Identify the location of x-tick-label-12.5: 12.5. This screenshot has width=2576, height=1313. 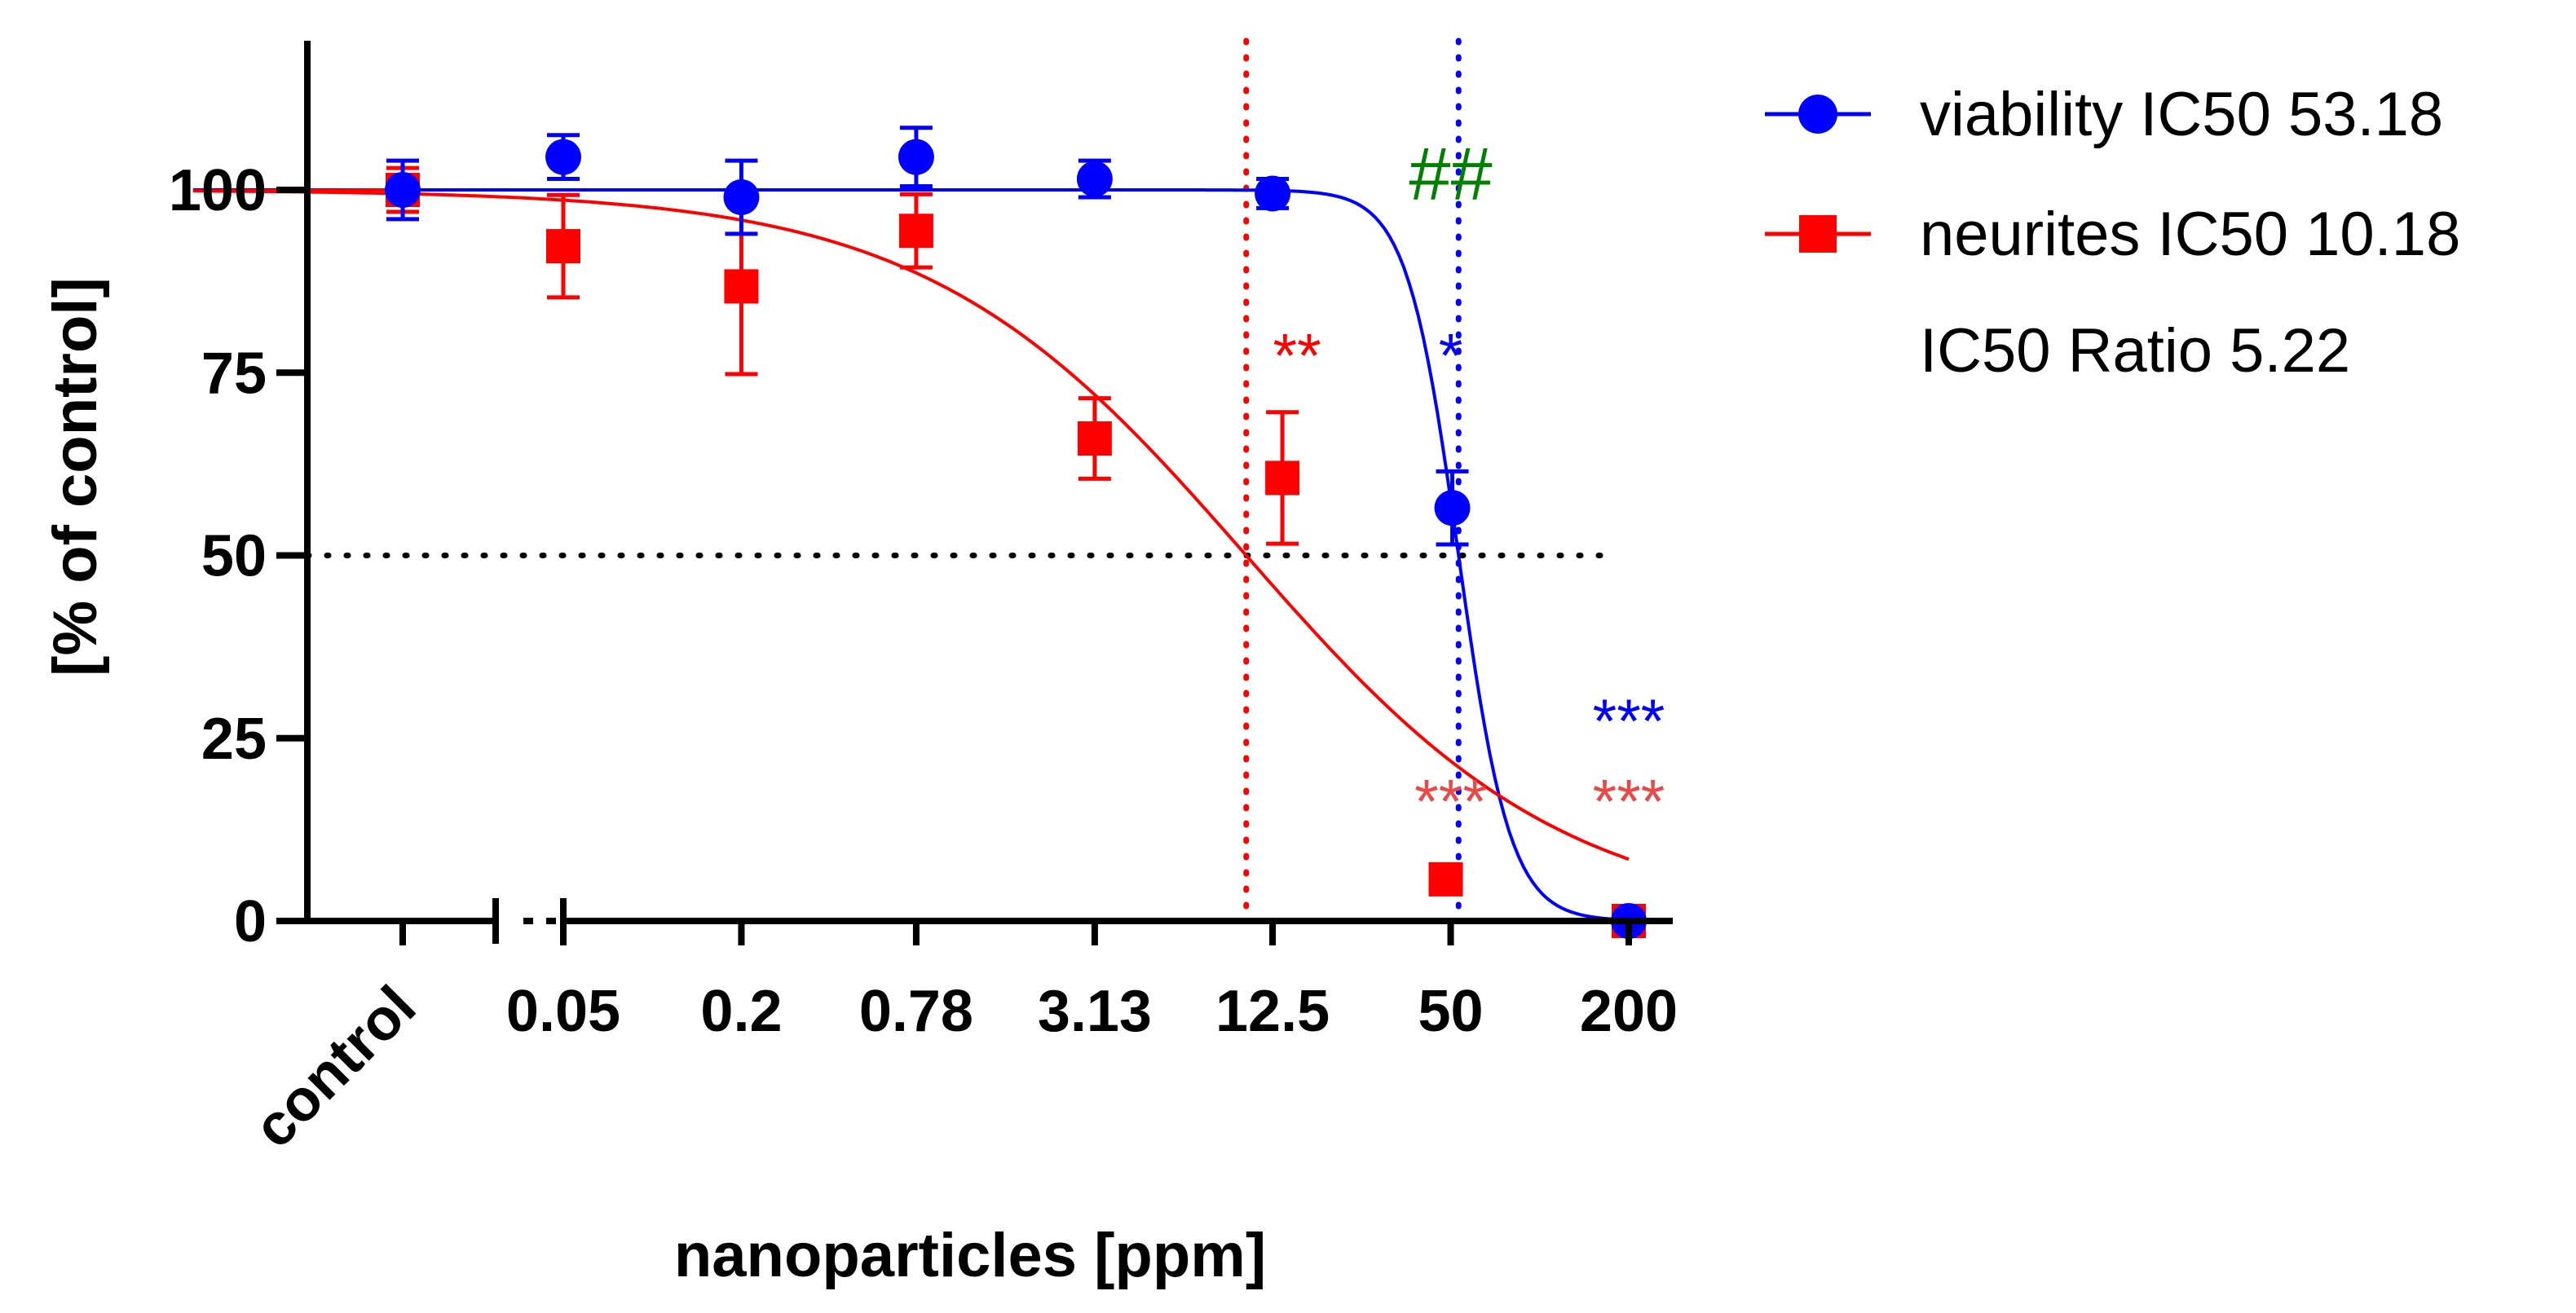
(1272, 1011).